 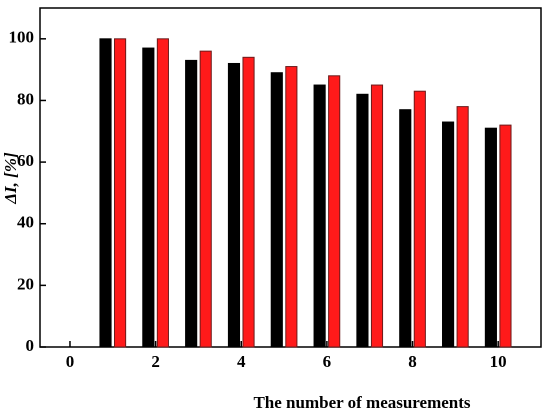 What do you see at coordinates (30, 345) in the screenshot?
I see `y-tick-label: 0` at bounding box center [30, 345].